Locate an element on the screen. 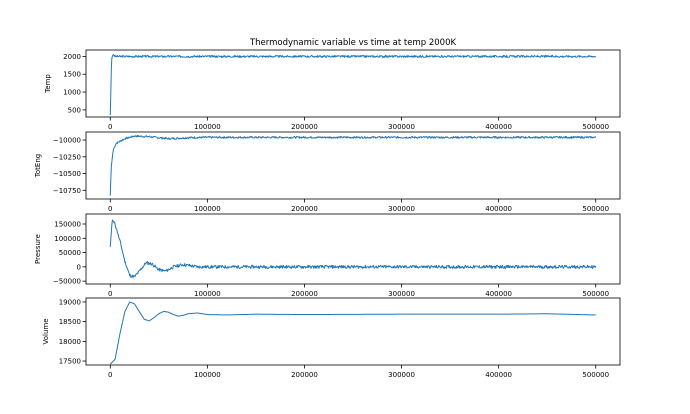 This screenshot has width=690, height=414. series-line-temp is located at coordinates (353, 85).